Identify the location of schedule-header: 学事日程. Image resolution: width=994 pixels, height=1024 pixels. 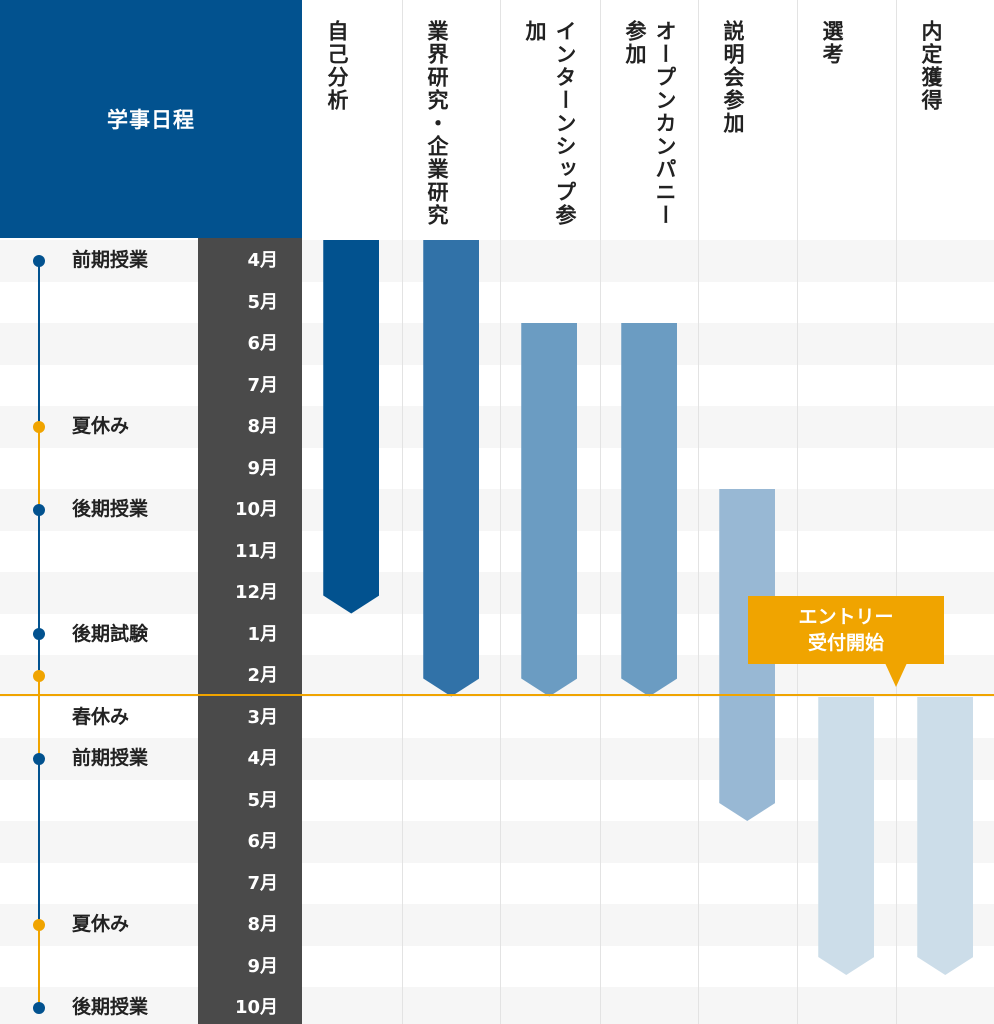
(151, 119).